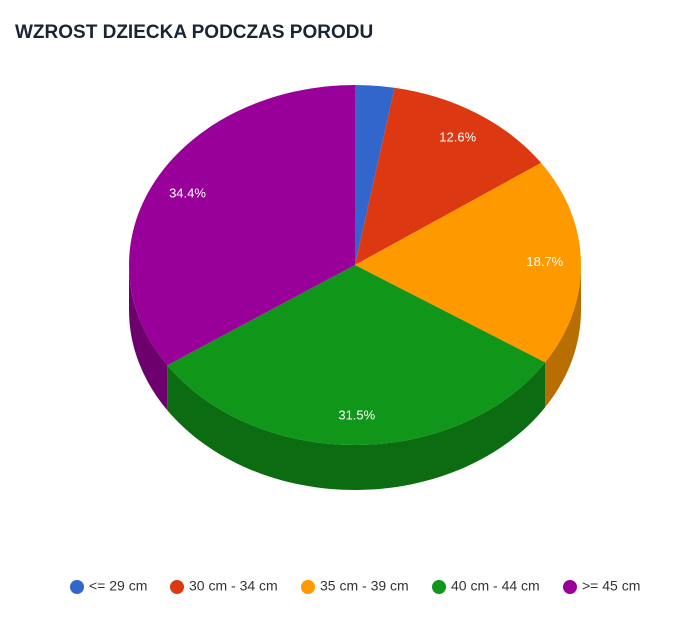  I want to click on data-label: 12.6%, so click(457, 136).